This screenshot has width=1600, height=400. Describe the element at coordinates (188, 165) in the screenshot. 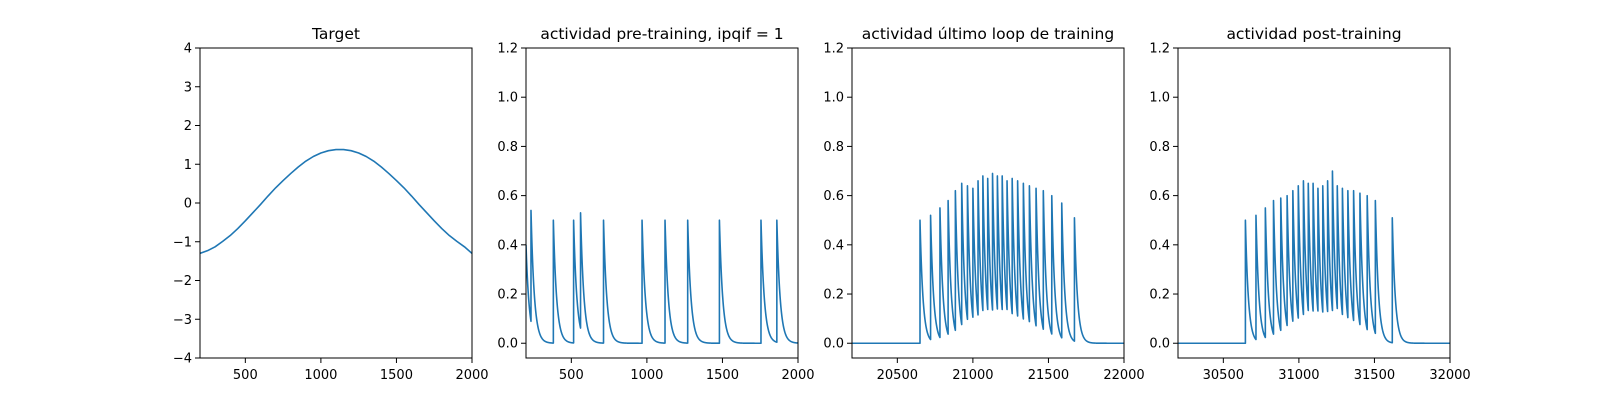

I see `y-tick-label: 1` at that location.